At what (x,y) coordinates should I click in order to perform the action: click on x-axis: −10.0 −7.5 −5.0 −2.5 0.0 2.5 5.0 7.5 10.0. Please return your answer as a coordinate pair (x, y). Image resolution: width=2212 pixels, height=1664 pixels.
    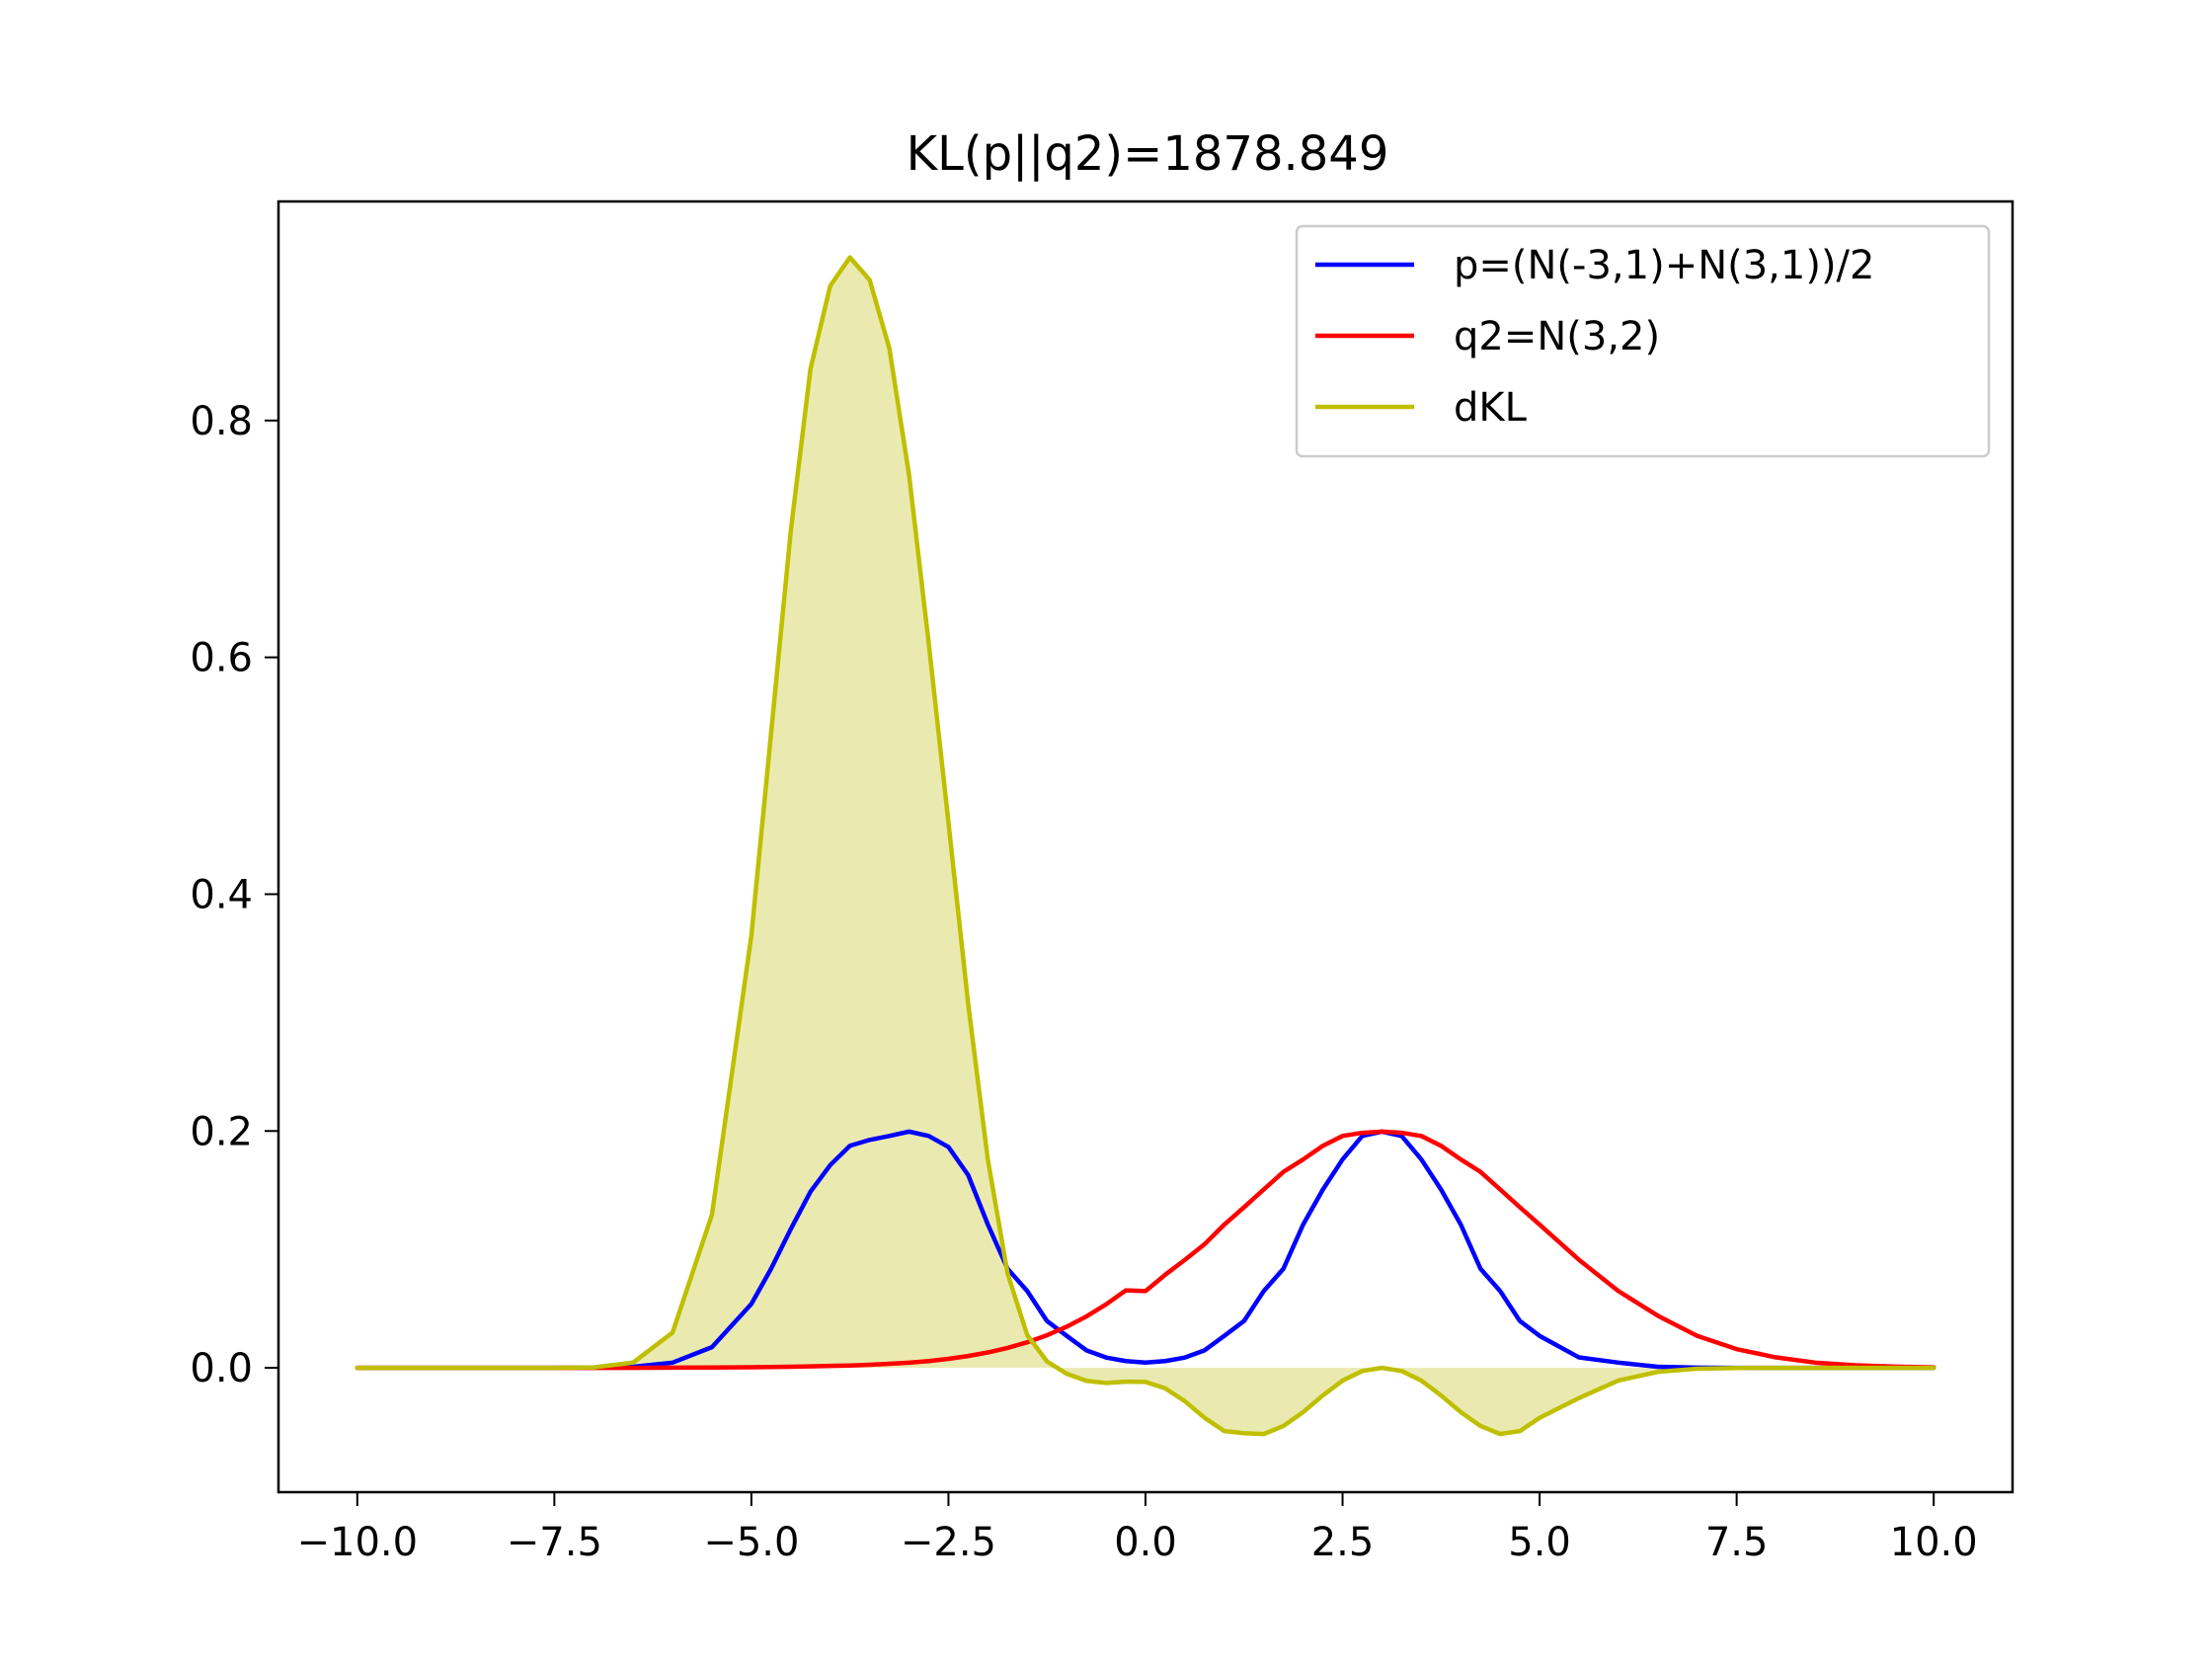
    Looking at the image, I should click on (1138, 1528).